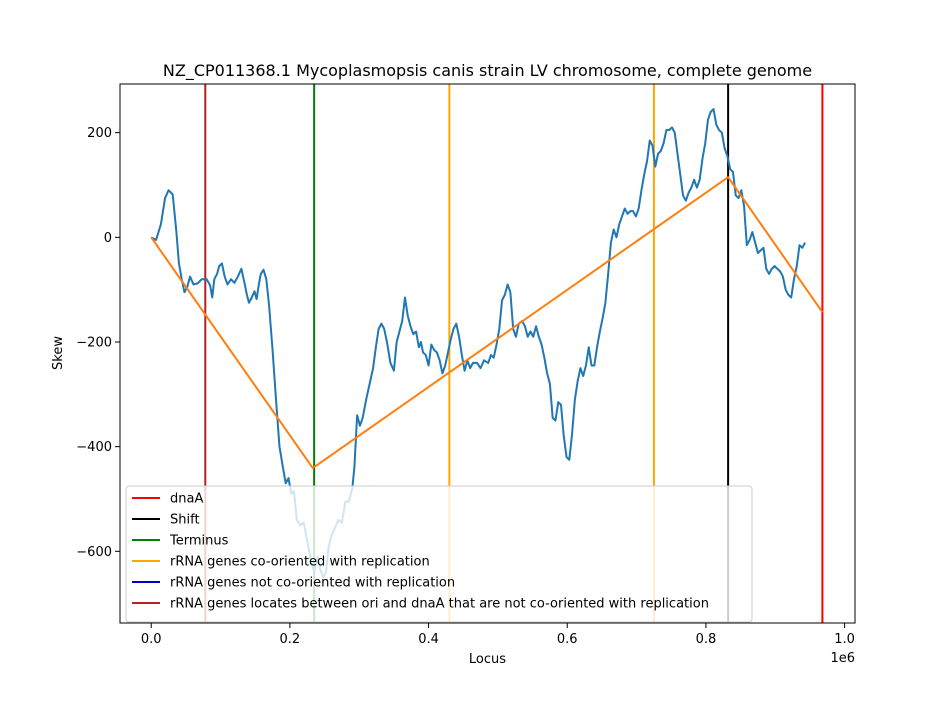 The image size is (950, 704). Describe the element at coordinates (842, 658) in the screenshot. I see `x-axis-offset-label: 1e6` at that location.